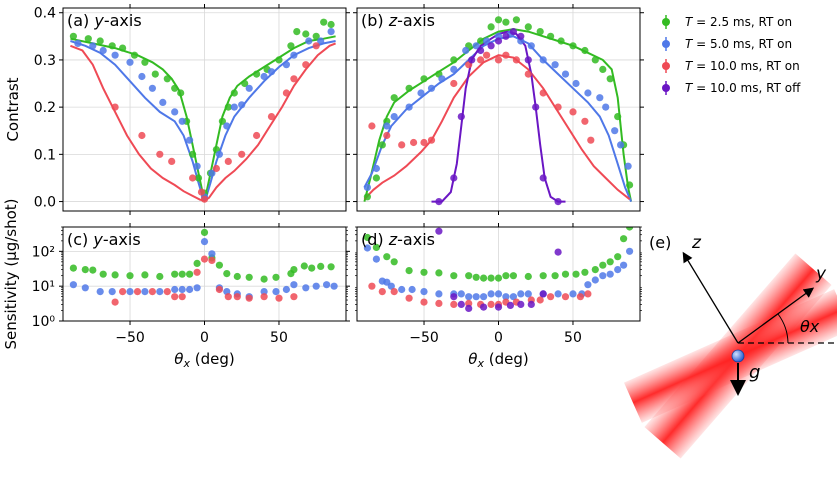  I want to click on legend-marker-purple, so click(666, 88).